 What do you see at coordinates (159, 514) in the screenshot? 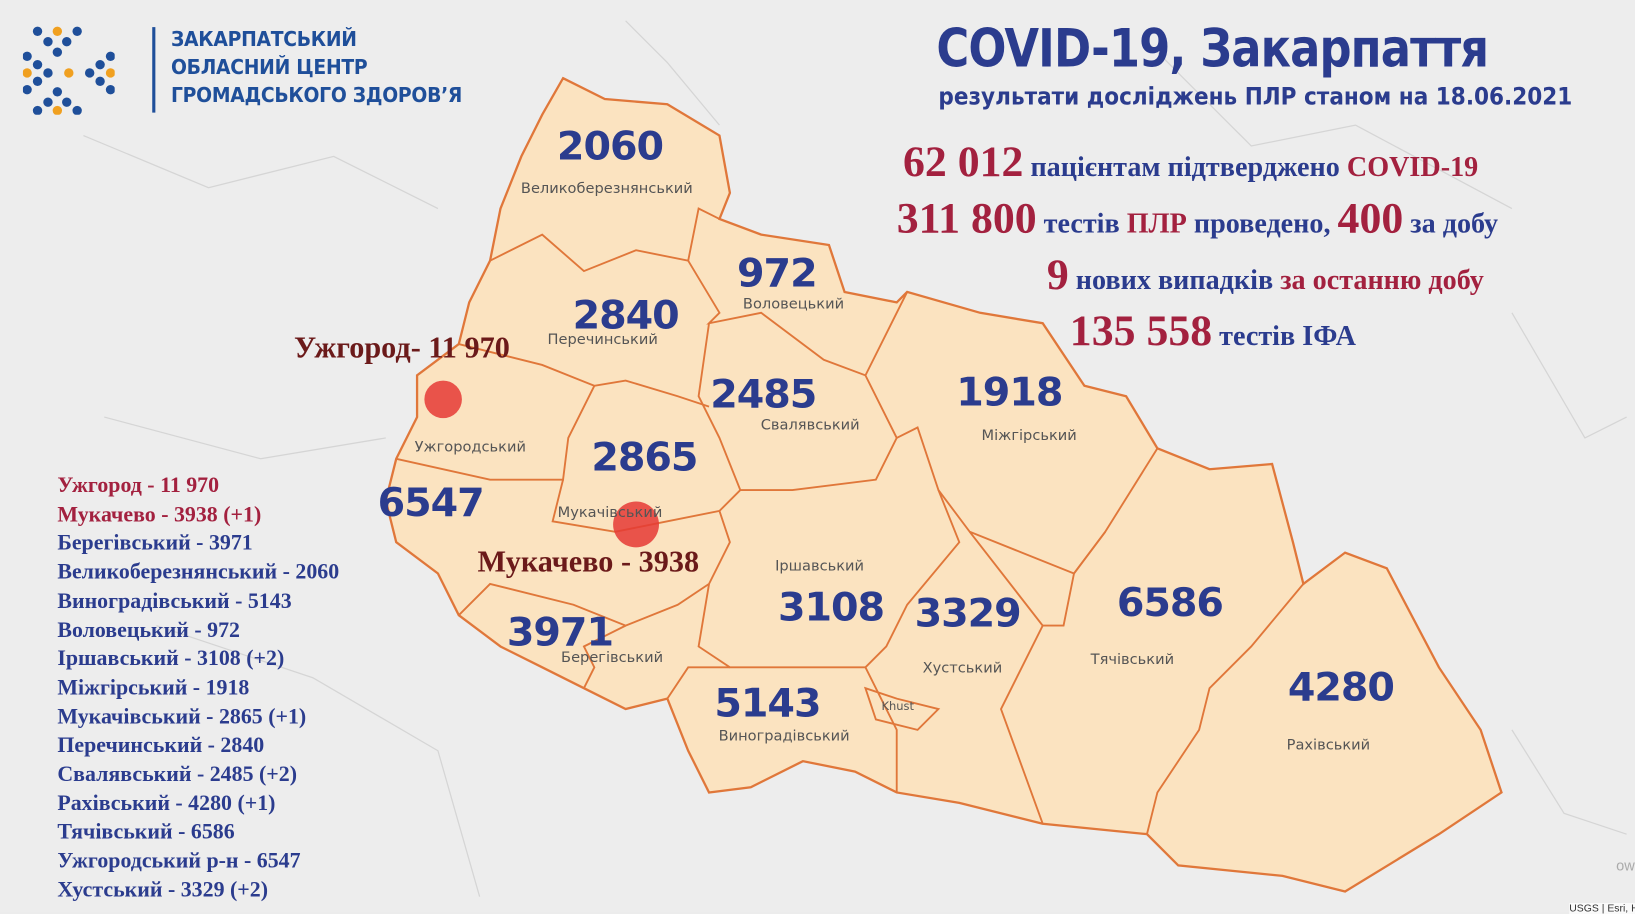
I see `list-item: Мукачево - 3938 (+1)` at bounding box center [159, 514].